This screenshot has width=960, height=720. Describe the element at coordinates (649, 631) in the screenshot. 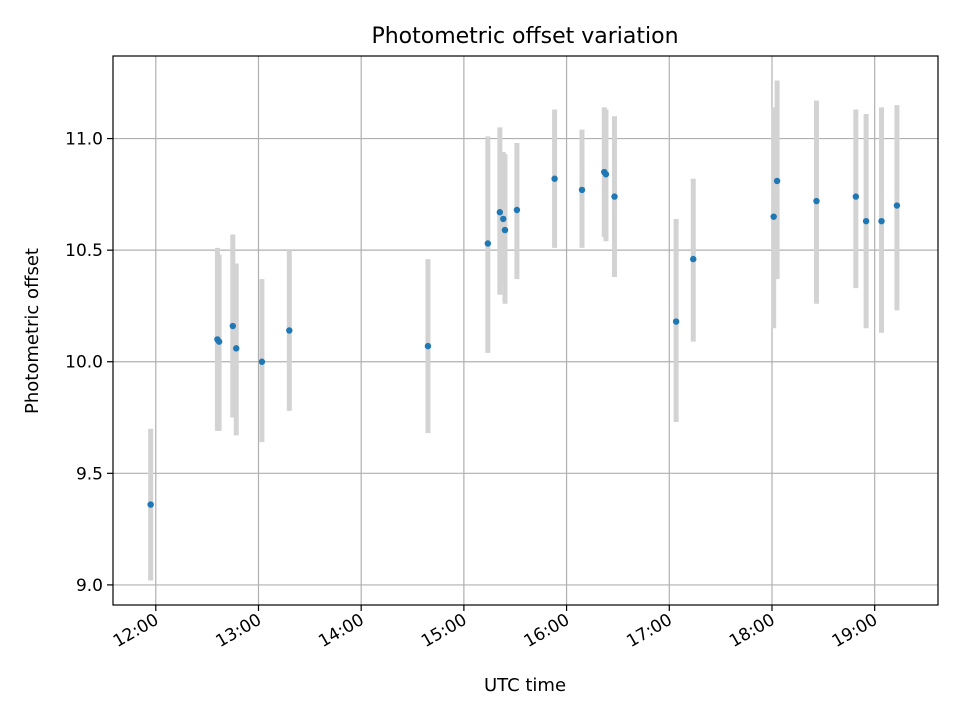

I see `x-tick-label: 17:00` at that location.